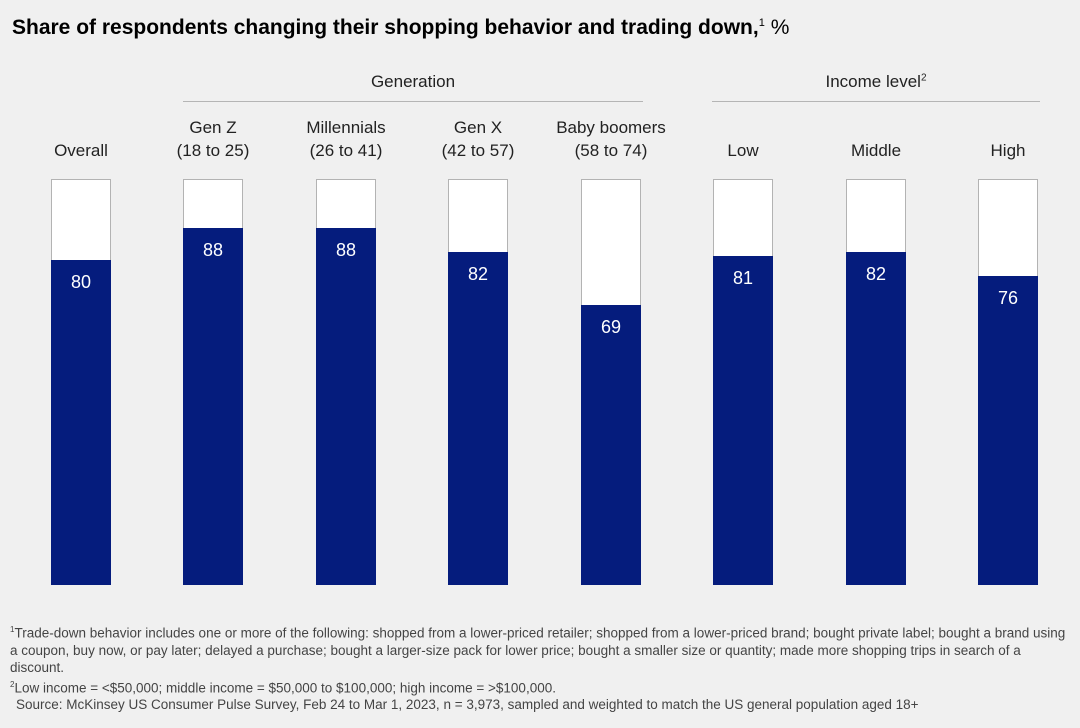 This screenshot has width=1080, height=728. I want to click on category-label: Overall, so click(81, 150).